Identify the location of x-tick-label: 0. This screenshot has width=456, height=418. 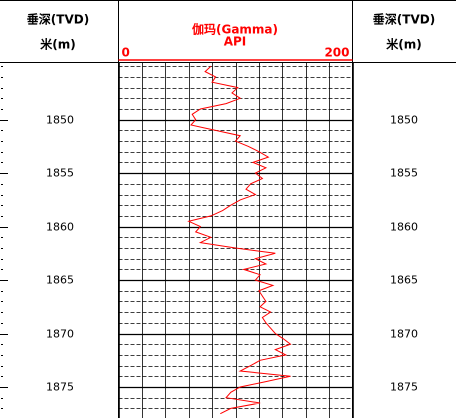
(126, 53).